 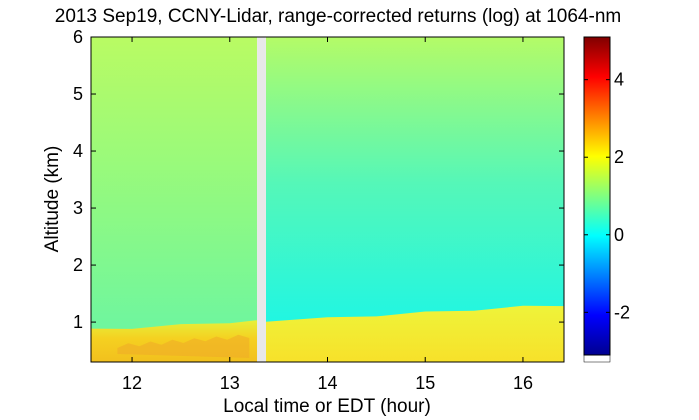 What do you see at coordinates (78, 37) in the screenshot?
I see `y-tick-label: 6` at bounding box center [78, 37].